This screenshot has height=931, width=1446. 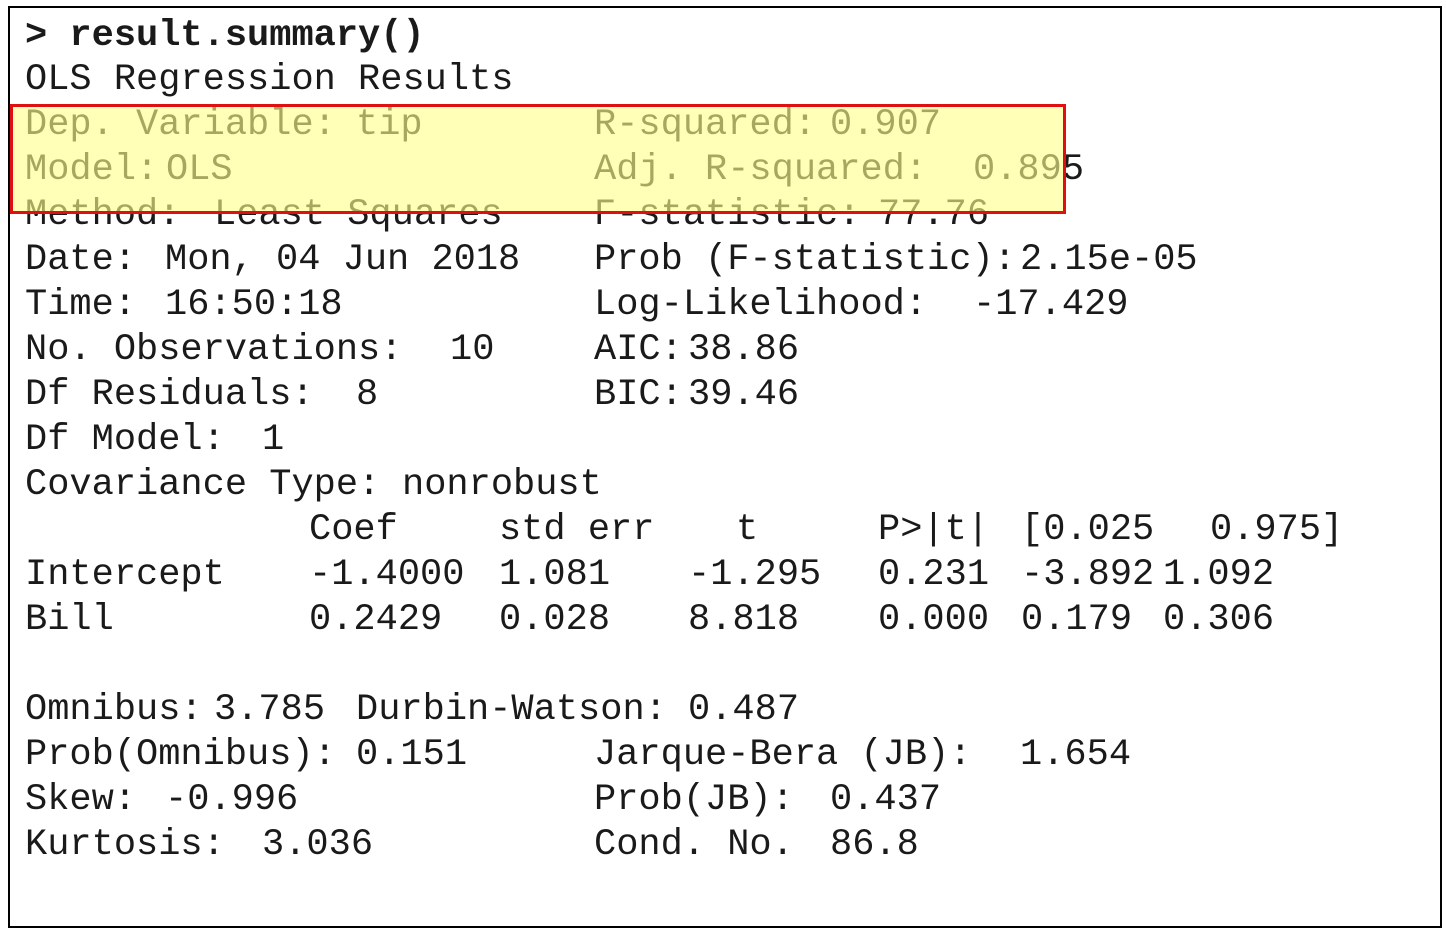 I want to click on title: OLS Regression Results, so click(x=269, y=79).